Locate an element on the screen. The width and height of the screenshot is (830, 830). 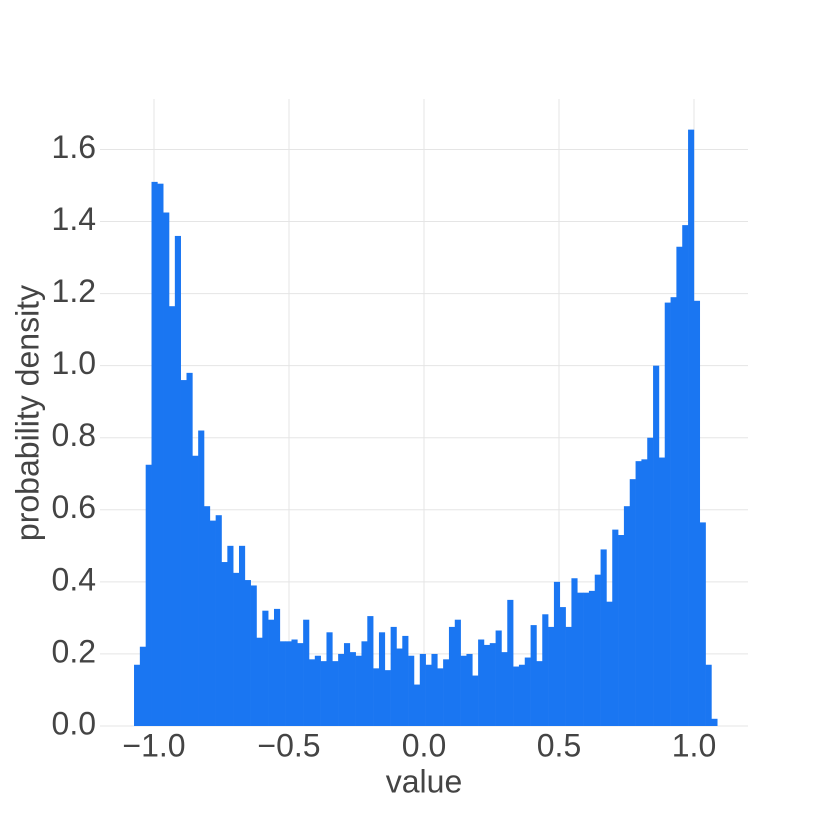
x-tick-label: 1.0 is located at coordinates (694, 745).